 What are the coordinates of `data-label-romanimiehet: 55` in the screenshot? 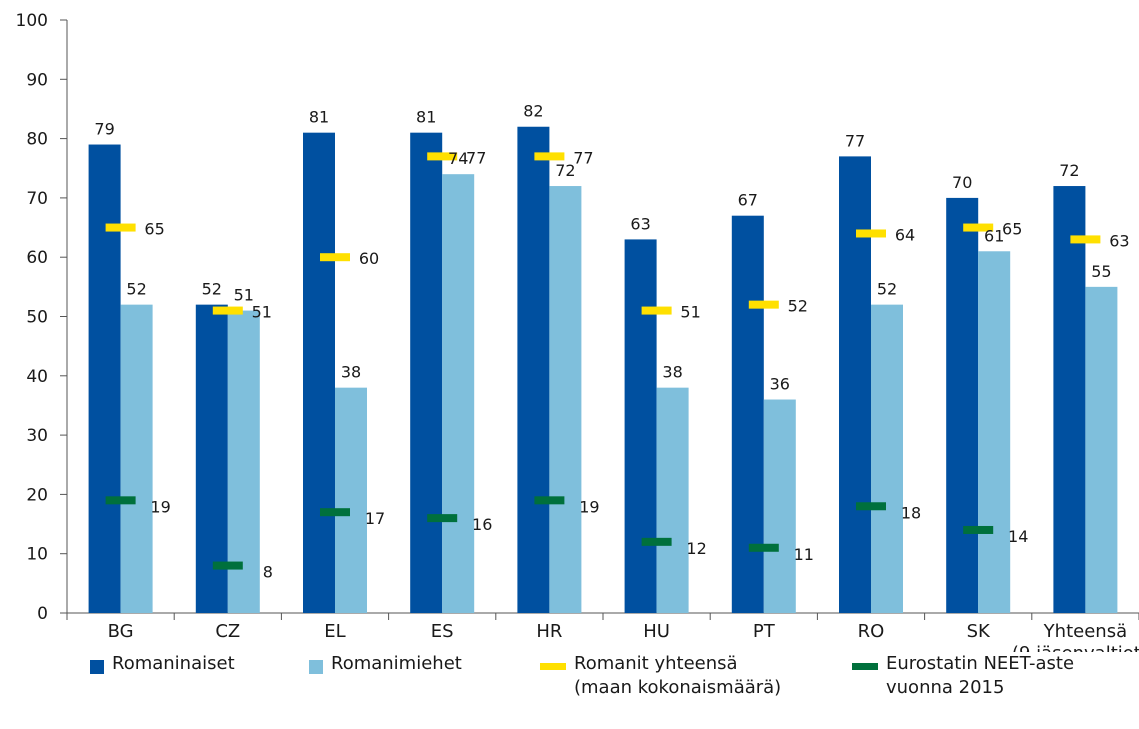 It's located at (1101, 271).